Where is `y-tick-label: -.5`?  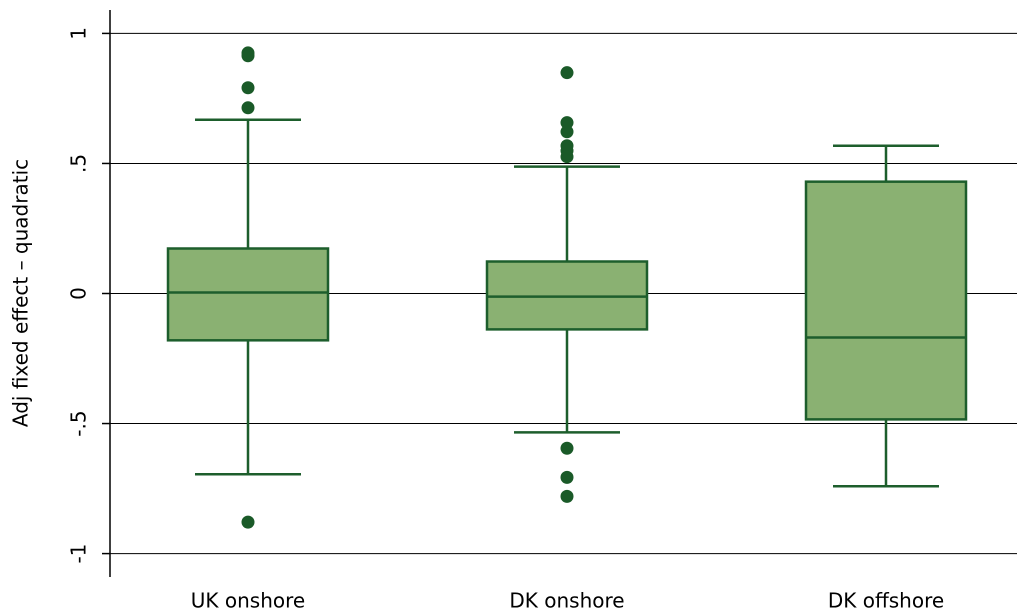 y-tick-label: -.5 is located at coordinates (79, 423).